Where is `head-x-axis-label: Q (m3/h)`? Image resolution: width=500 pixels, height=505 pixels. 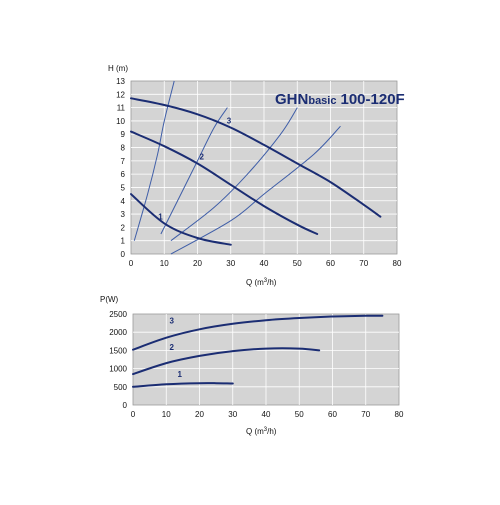 head-x-axis-label: Q (m3/h) is located at coordinates (261, 282).